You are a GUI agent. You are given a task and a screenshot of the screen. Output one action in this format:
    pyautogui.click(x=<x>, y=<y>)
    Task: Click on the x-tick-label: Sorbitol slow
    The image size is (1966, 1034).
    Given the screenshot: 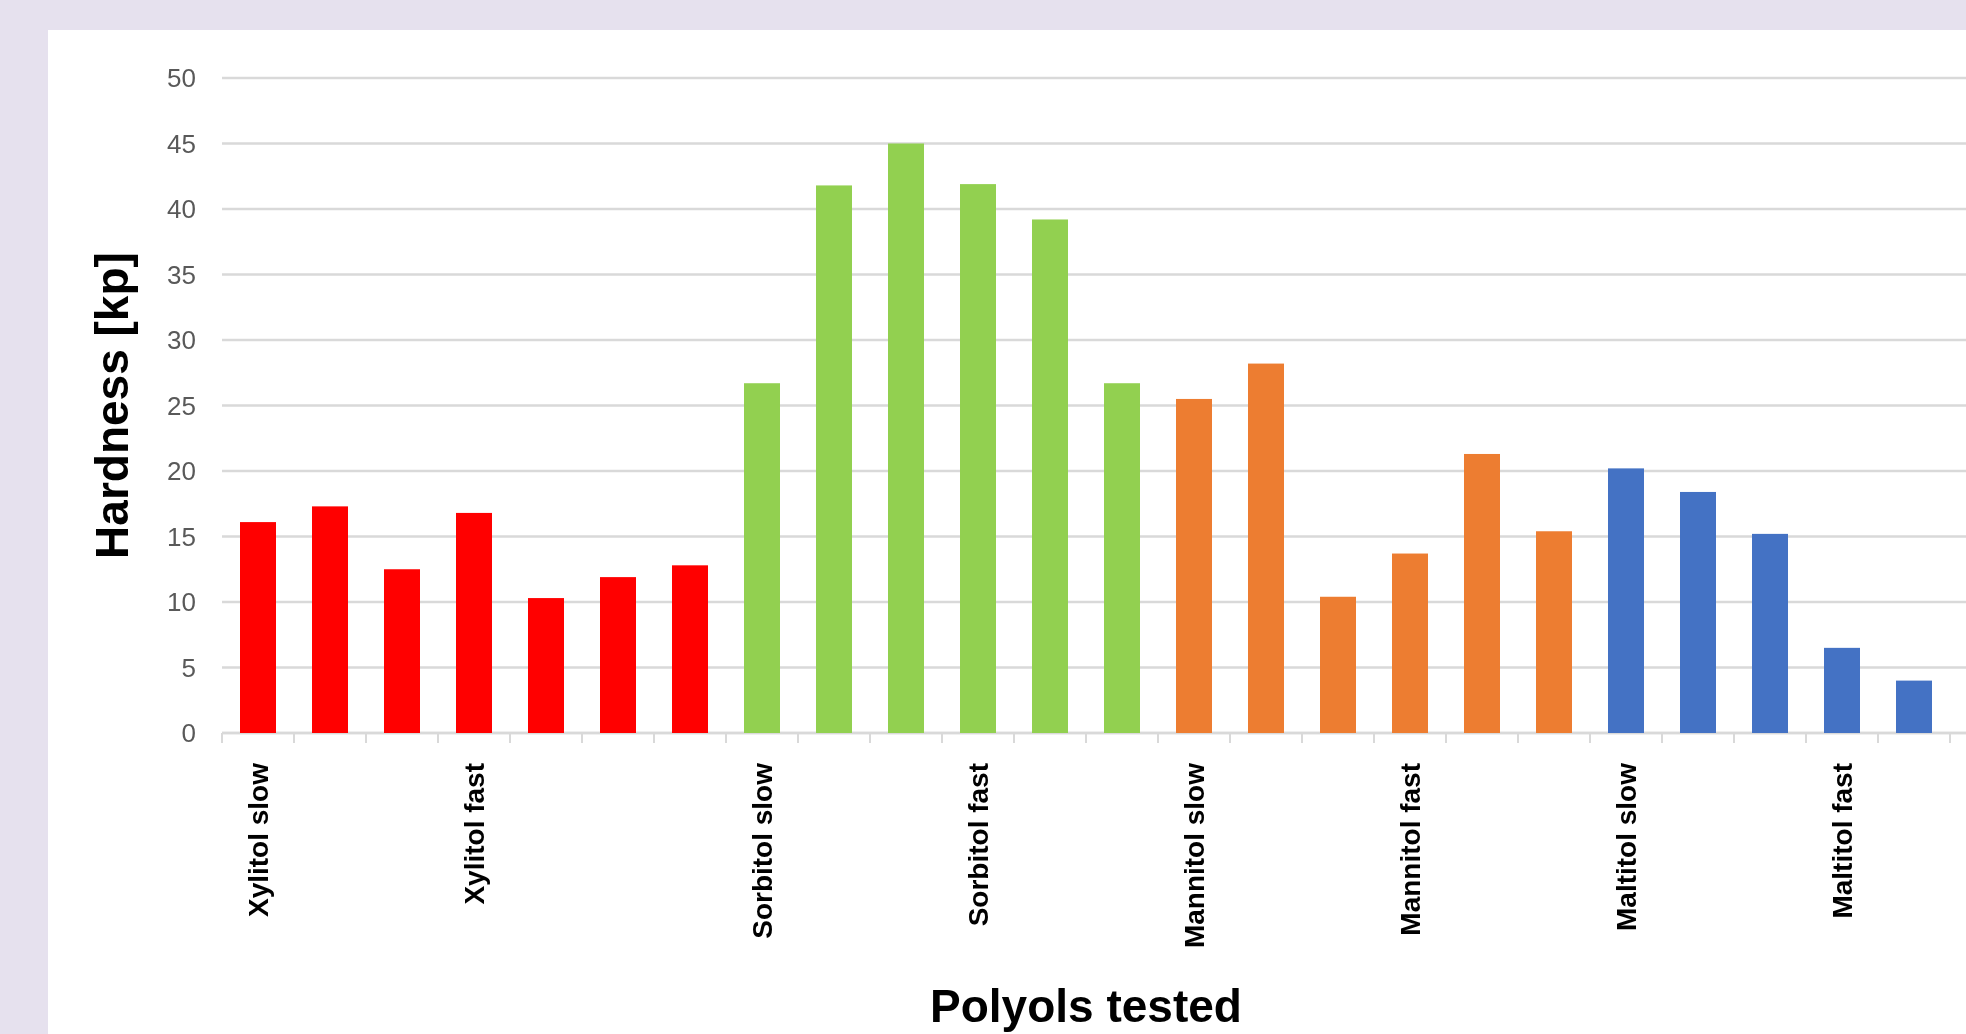 What is the action you would take?
    pyautogui.click(x=762, y=850)
    